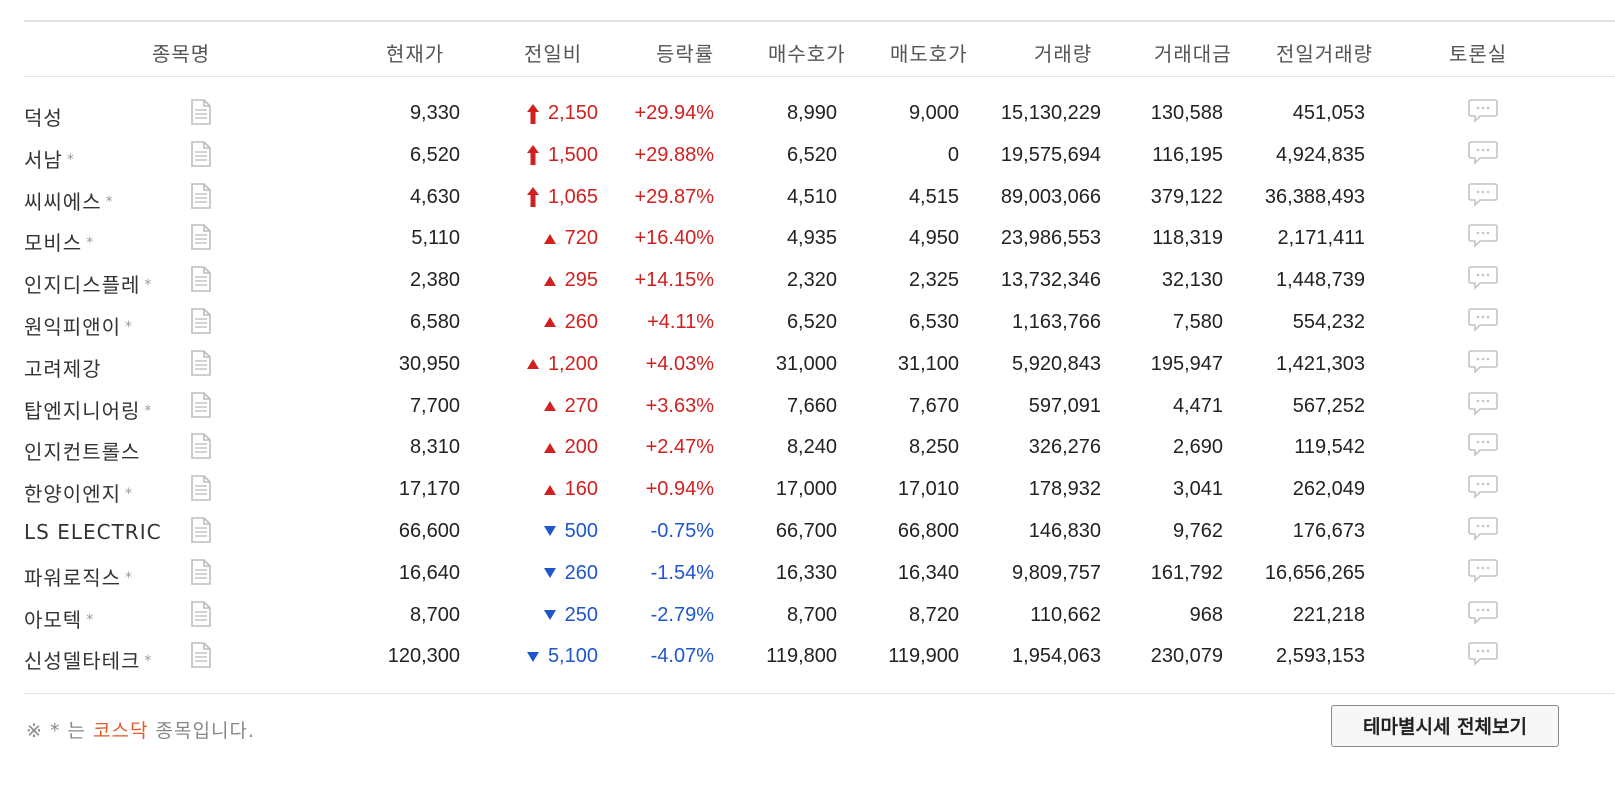 The width and height of the screenshot is (1615, 788). I want to click on stock-name-link: 인지컨트롤스, so click(82, 450).